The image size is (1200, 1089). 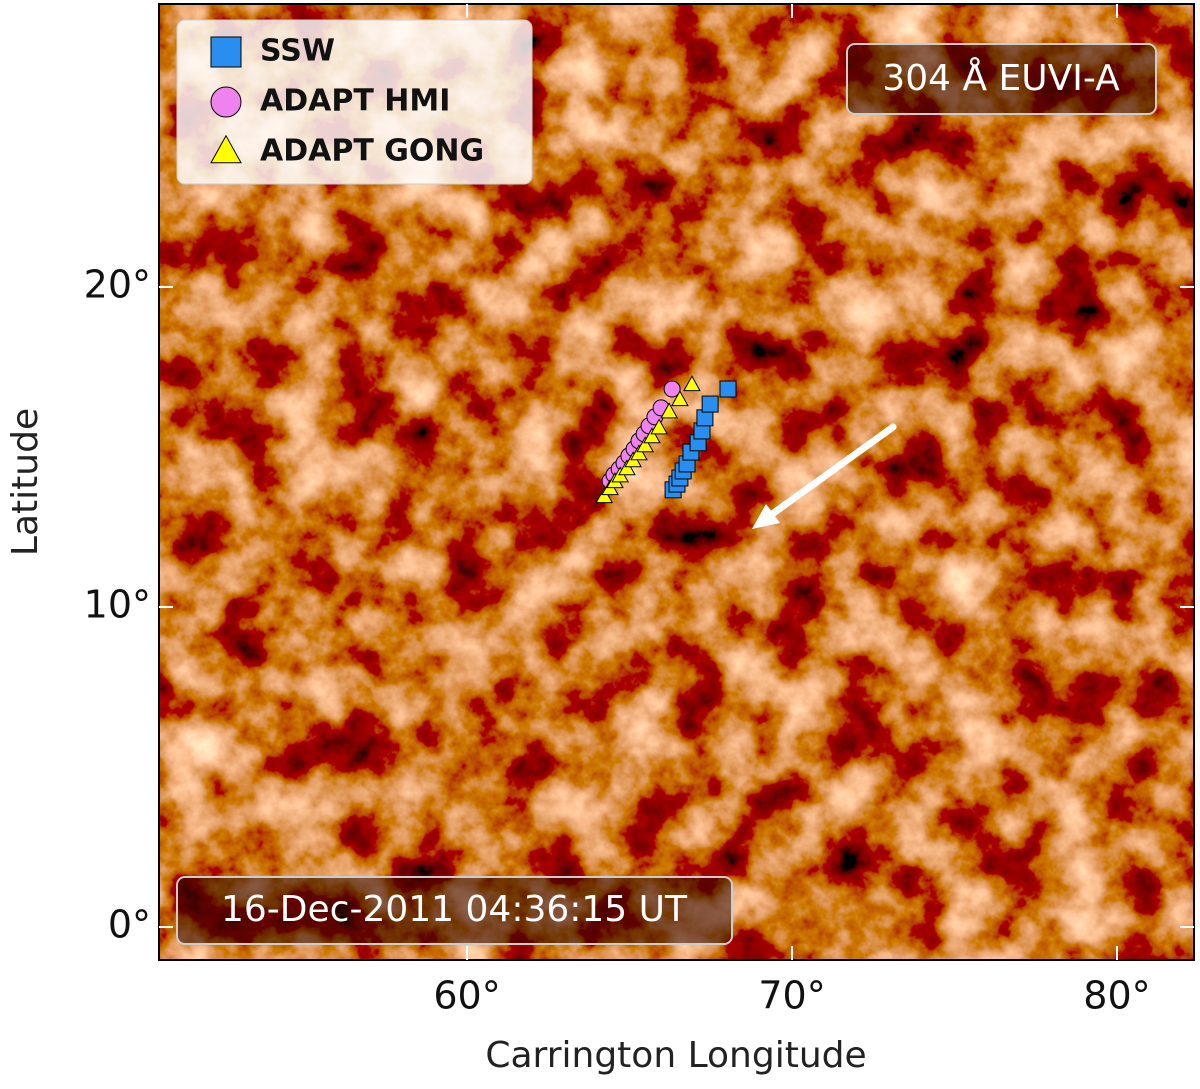 I want to click on annotation: 304 Å EUVI-A, so click(x=1001, y=77).